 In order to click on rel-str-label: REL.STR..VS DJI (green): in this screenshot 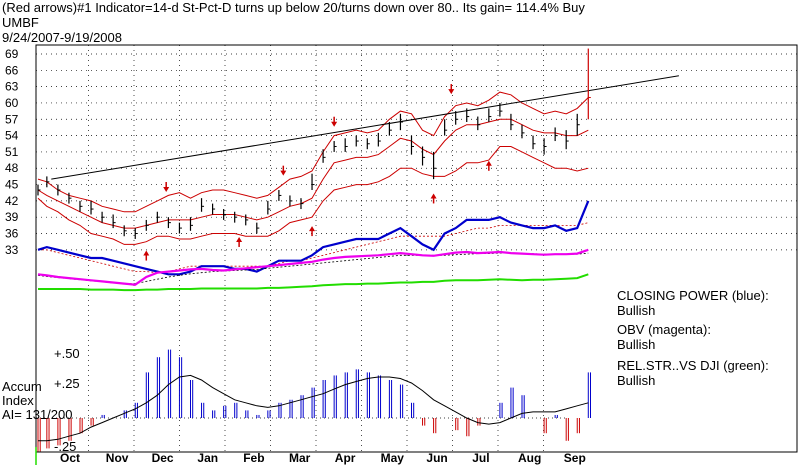, I will do `click(693, 365)`.